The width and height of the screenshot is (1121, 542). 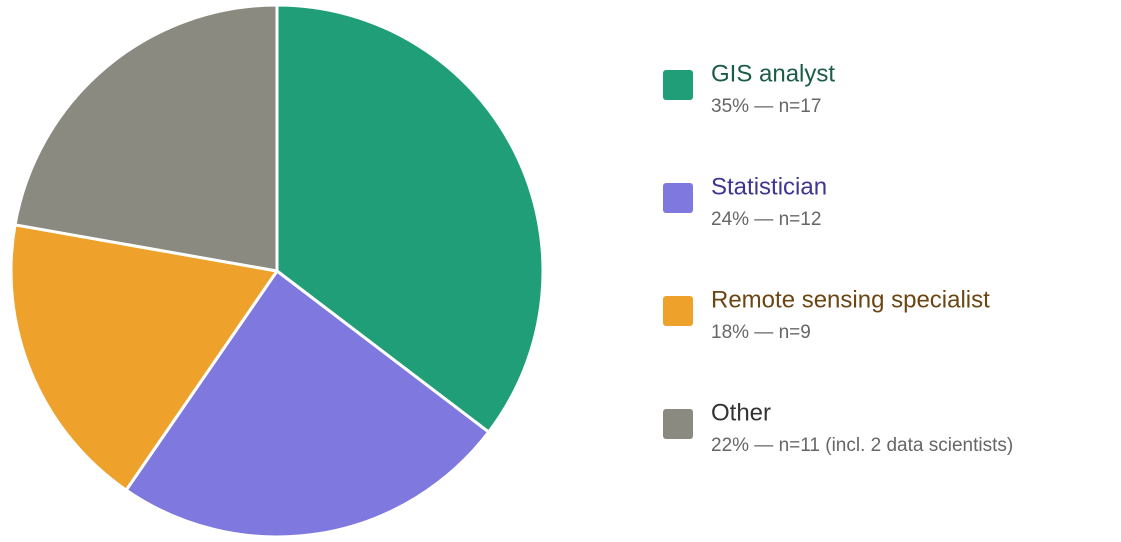 What do you see at coordinates (850, 299) in the screenshot?
I see `legend-label: Remote sensing specialist` at bounding box center [850, 299].